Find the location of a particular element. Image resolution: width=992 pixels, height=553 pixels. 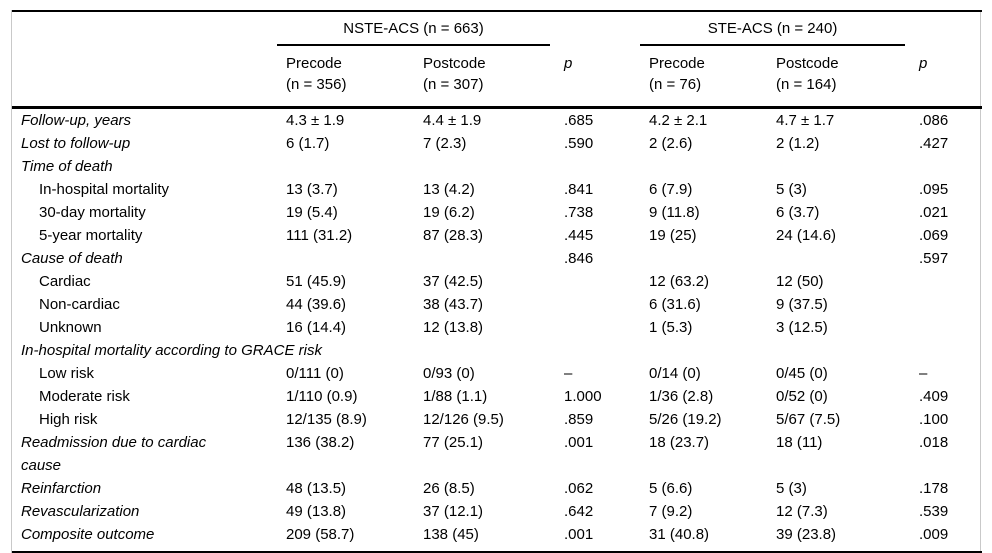

nste-precode-header: Precode (n = 356) is located at coordinates (354, 77).